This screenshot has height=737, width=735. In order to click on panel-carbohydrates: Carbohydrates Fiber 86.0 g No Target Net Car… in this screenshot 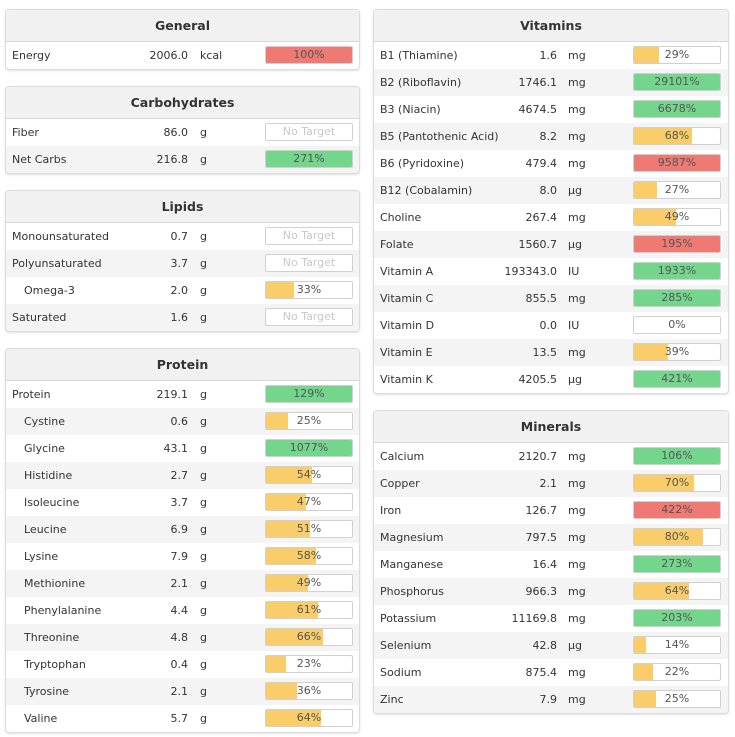, I will do `click(182, 130)`.